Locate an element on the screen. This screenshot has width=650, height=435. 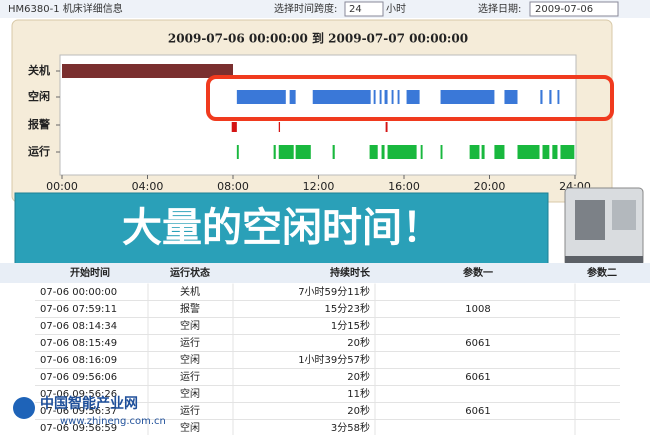
table-cell: 15分23秒 is located at coordinates (347, 308).